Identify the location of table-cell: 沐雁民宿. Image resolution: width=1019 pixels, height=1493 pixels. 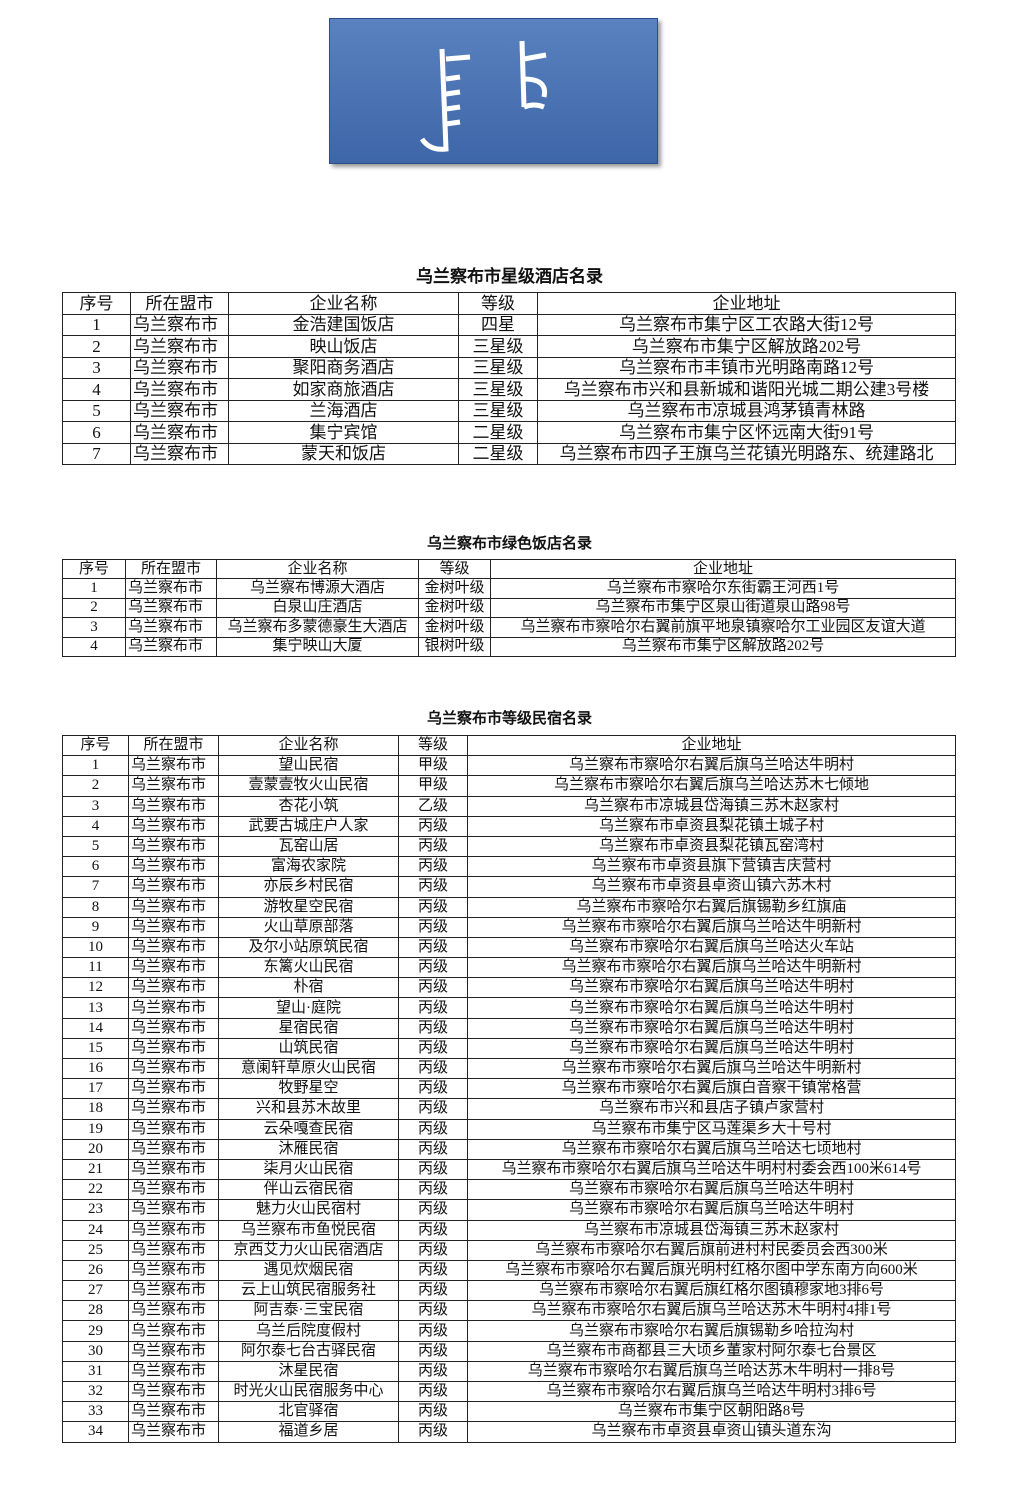
(308, 1149).